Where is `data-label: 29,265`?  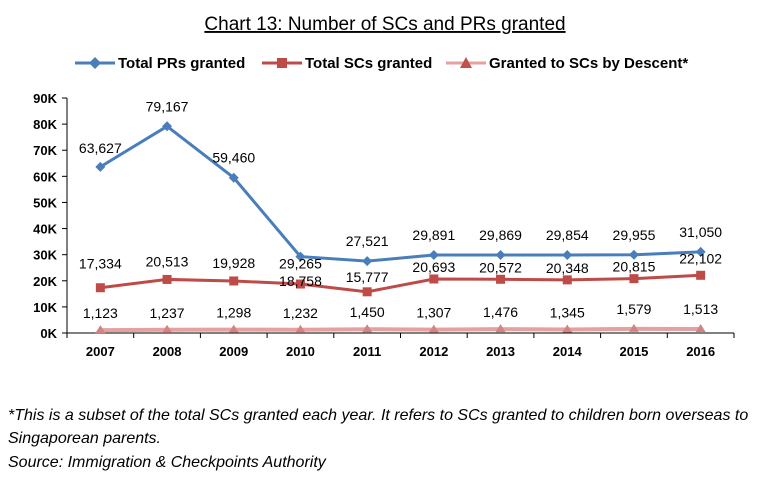 data-label: 29,265 is located at coordinates (300, 264).